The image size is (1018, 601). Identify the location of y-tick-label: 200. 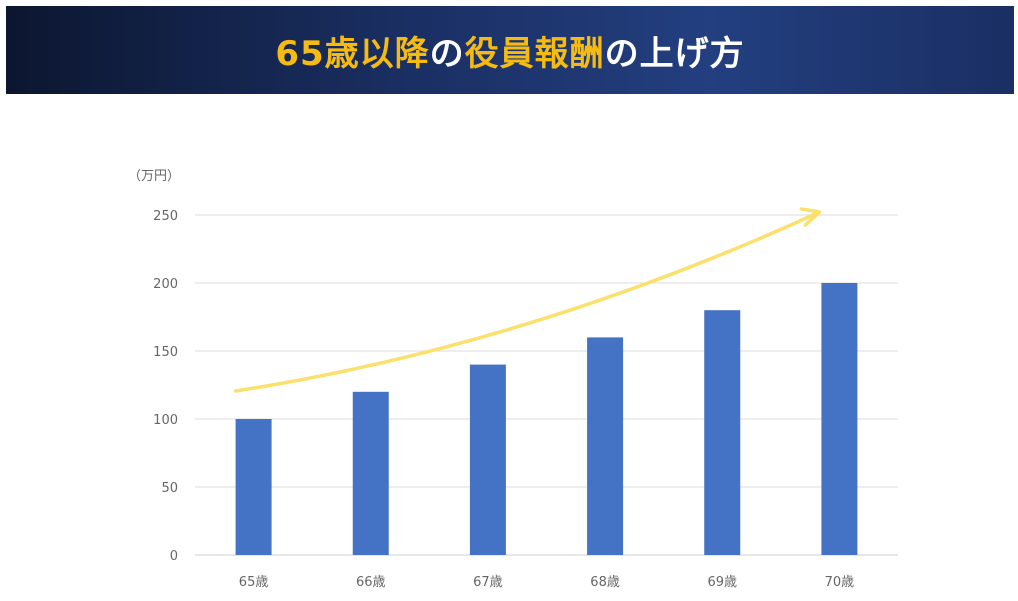
(165, 284).